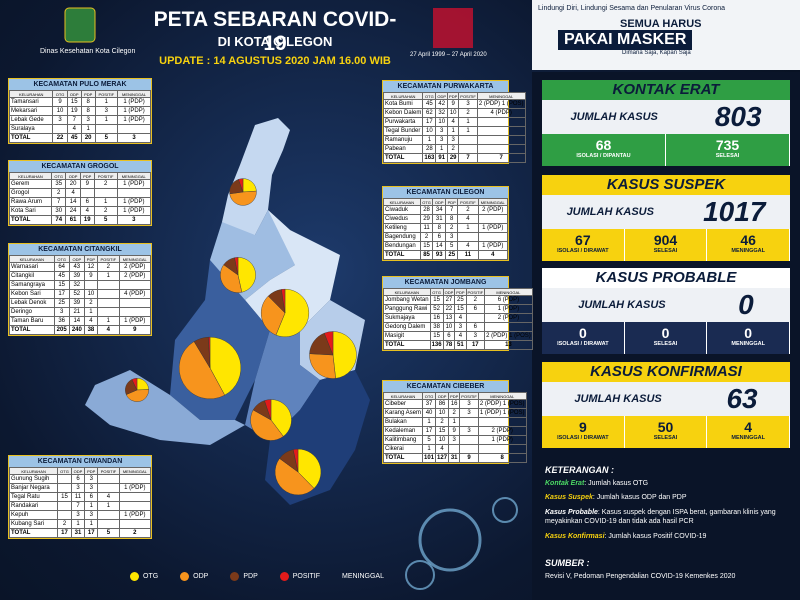  Describe the element at coordinates (403, 149) in the screenshot. I see `cell: Pabean` at that location.